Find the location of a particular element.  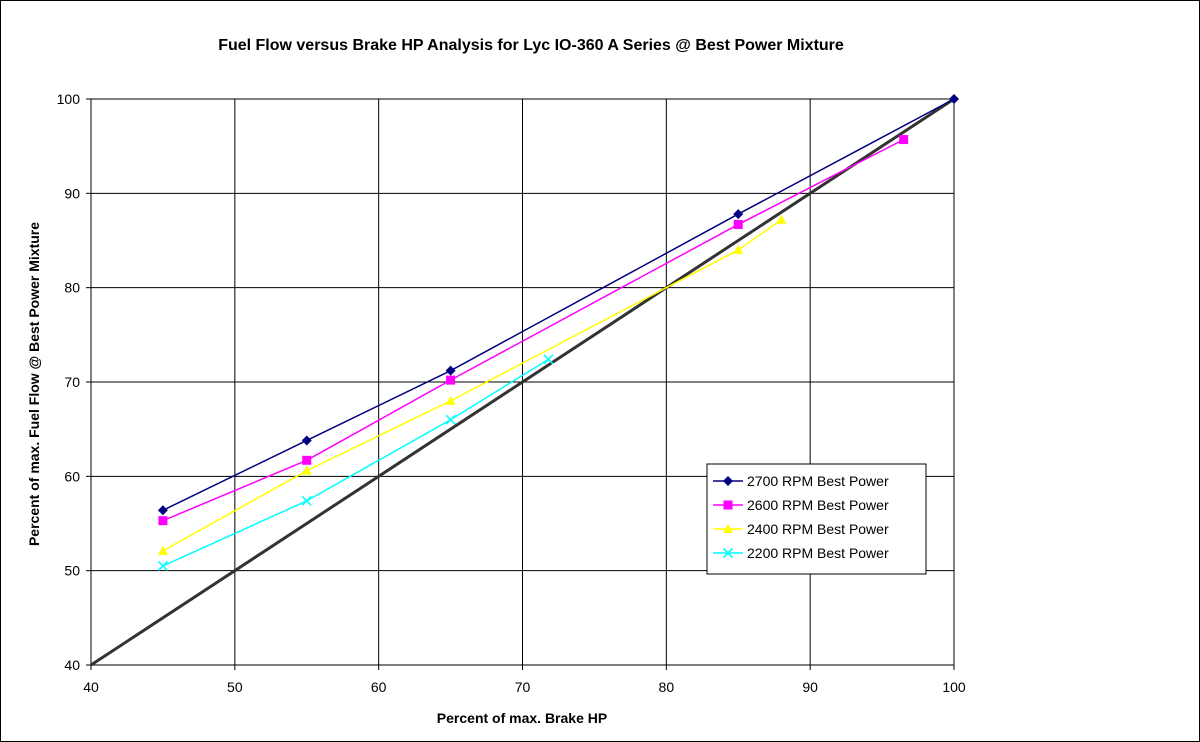

x-tick-label: 90 is located at coordinates (810, 687).